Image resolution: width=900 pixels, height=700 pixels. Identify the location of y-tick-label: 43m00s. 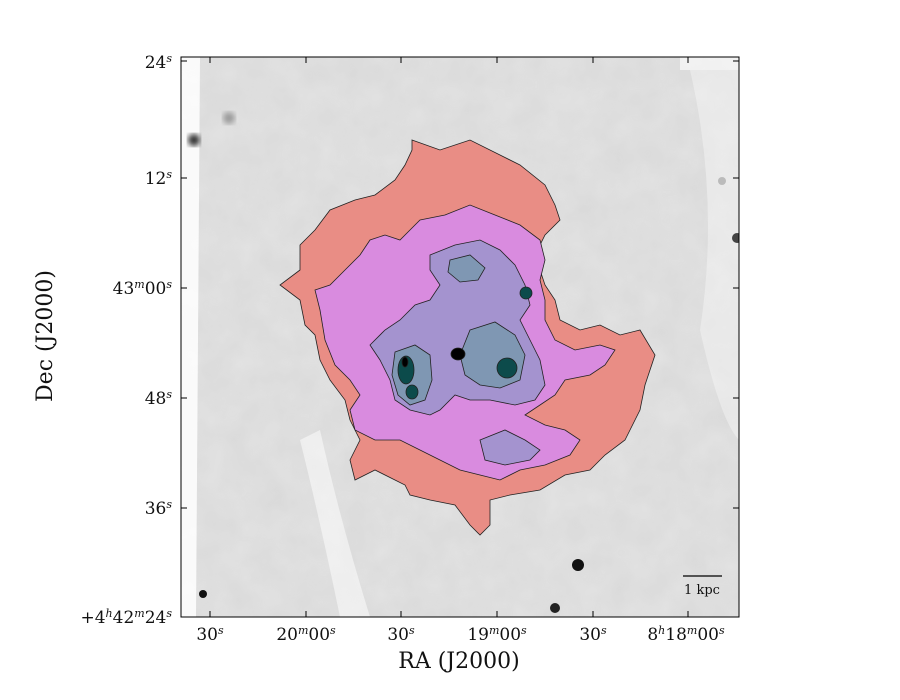
(143, 289).